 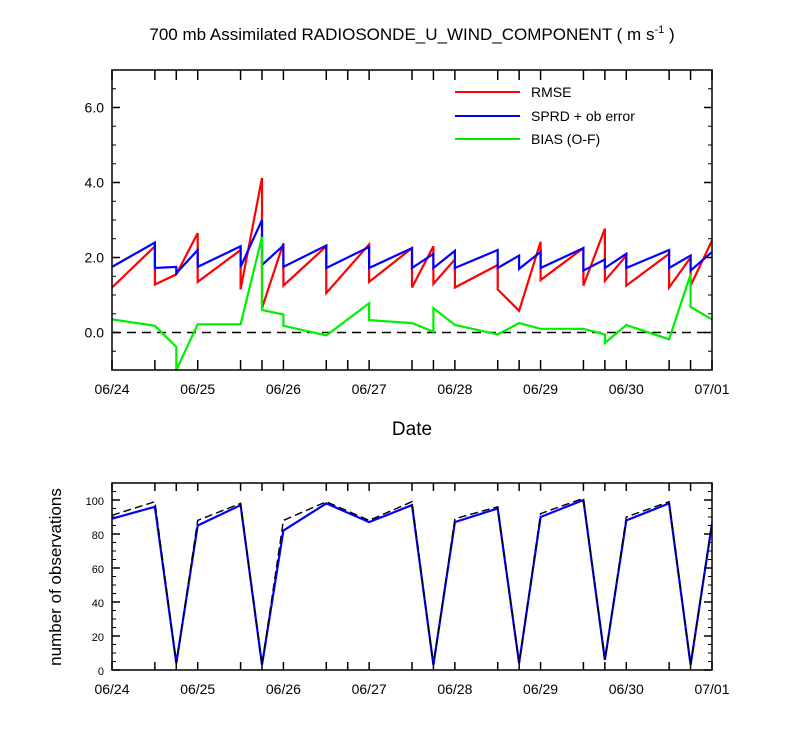 What do you see at coordinates (98, 536) in the screenshot?
I see `y-tick-label: 80` at bounding box center [98, 536].